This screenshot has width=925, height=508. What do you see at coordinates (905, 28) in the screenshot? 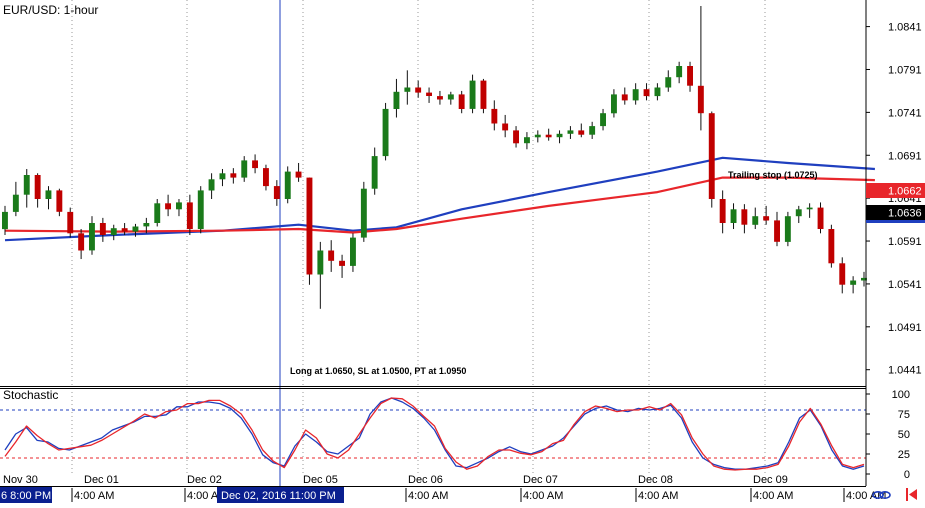
I see `price-tick-label: 1.0841` at bounding box center [905, 28].